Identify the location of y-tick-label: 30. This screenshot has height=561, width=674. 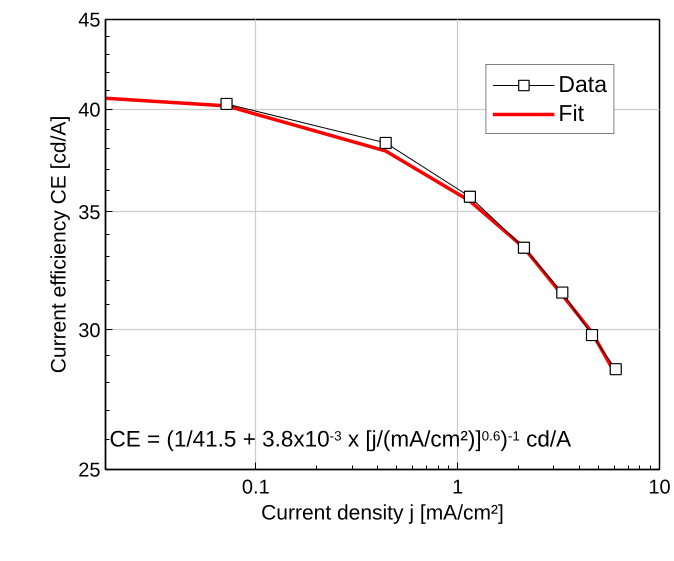
(89, 331).